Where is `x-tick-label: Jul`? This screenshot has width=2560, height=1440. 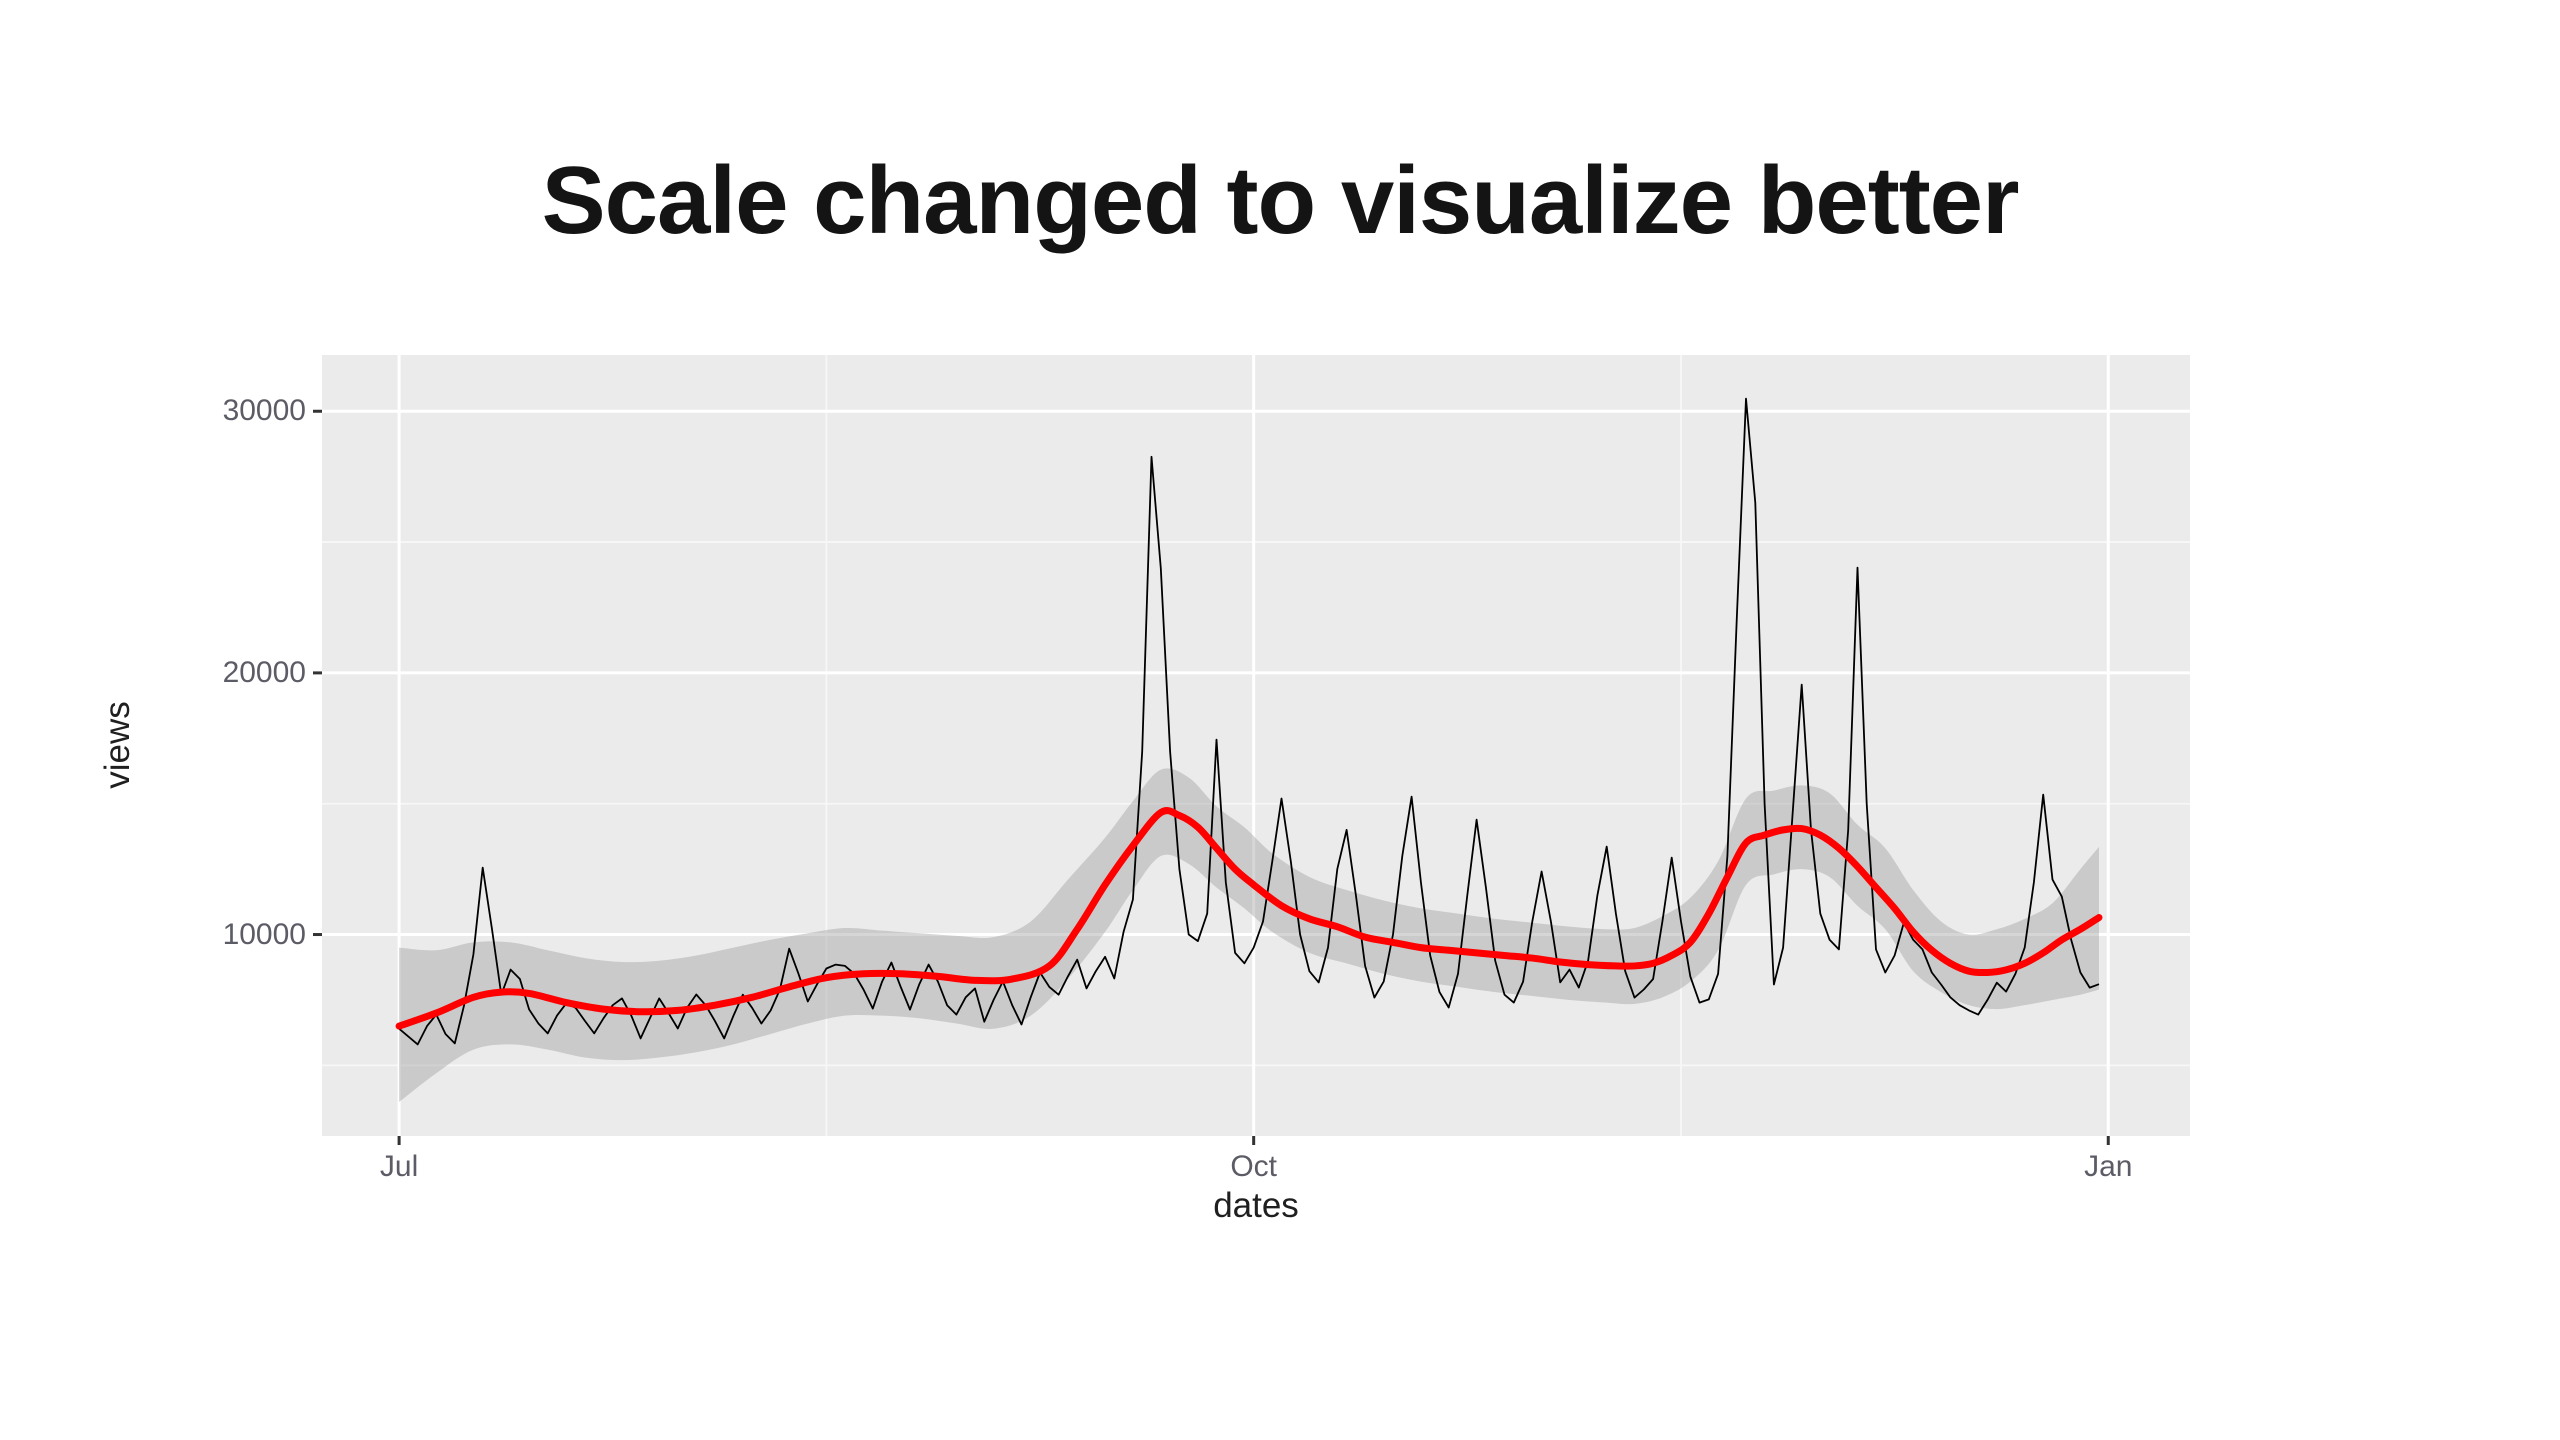 x-tick-label: Jul is located at coordinates (399, 1166).